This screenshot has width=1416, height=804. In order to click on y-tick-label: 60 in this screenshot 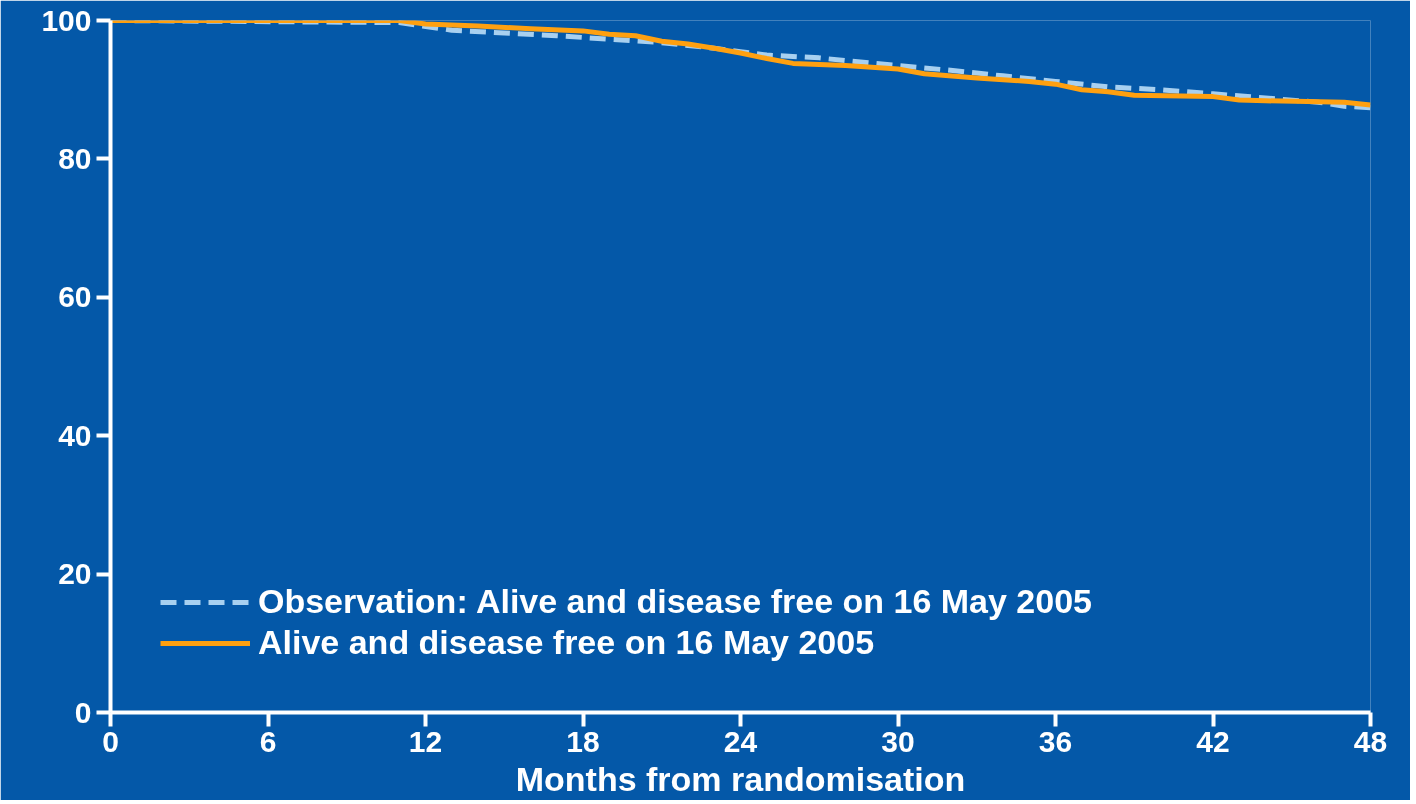, I will do `click(75, 297)`.